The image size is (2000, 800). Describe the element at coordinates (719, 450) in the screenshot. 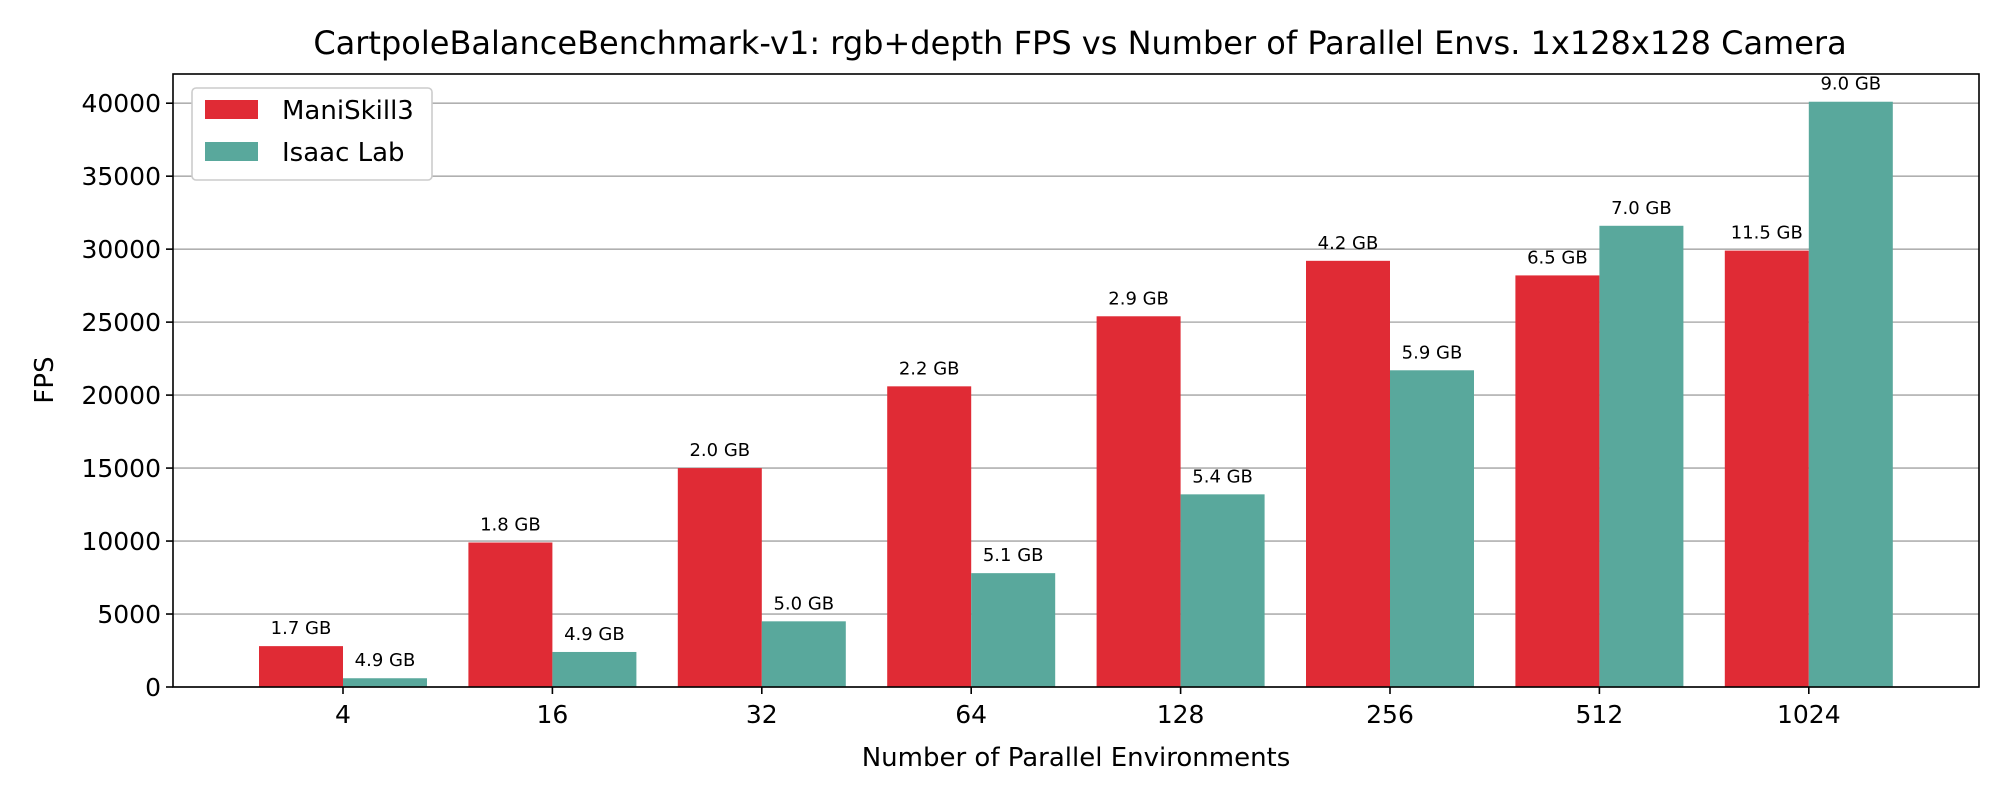

I see `data-label-maniskill3: 2.0 GB` at that location.